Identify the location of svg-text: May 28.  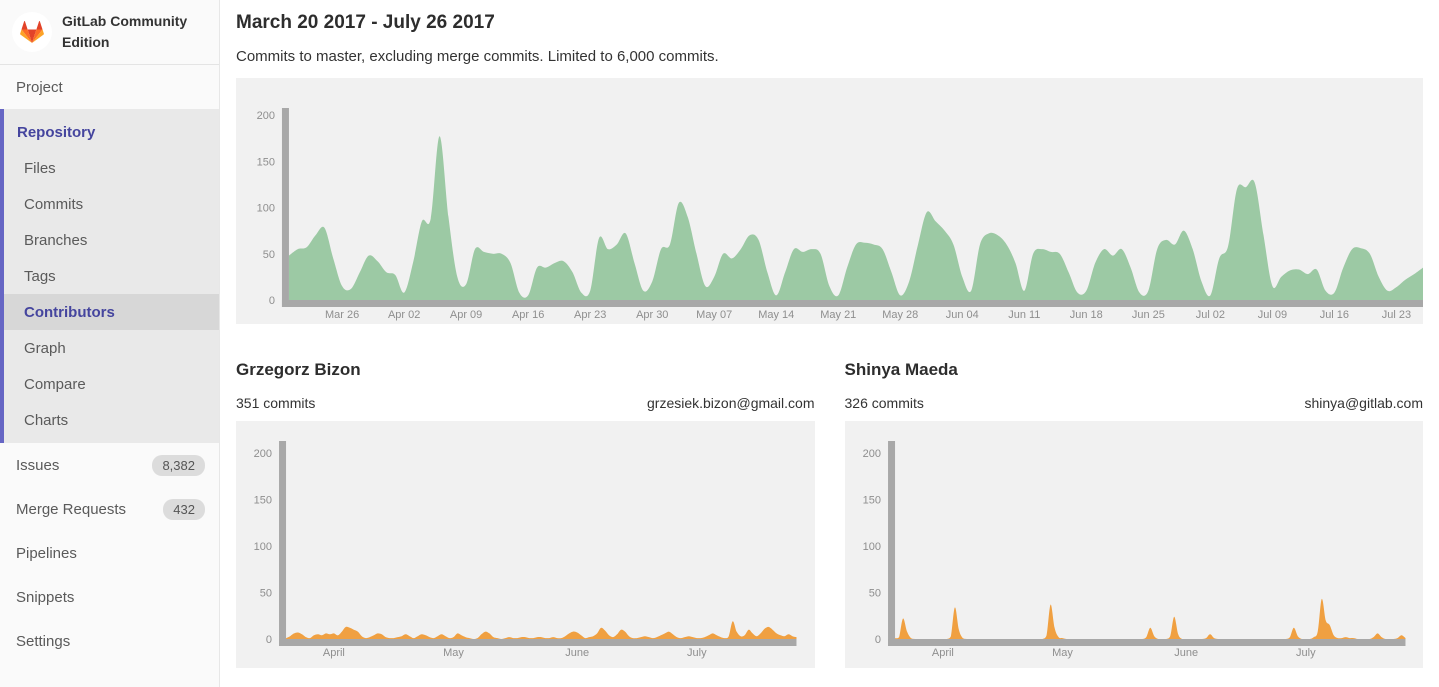
(900, 315).